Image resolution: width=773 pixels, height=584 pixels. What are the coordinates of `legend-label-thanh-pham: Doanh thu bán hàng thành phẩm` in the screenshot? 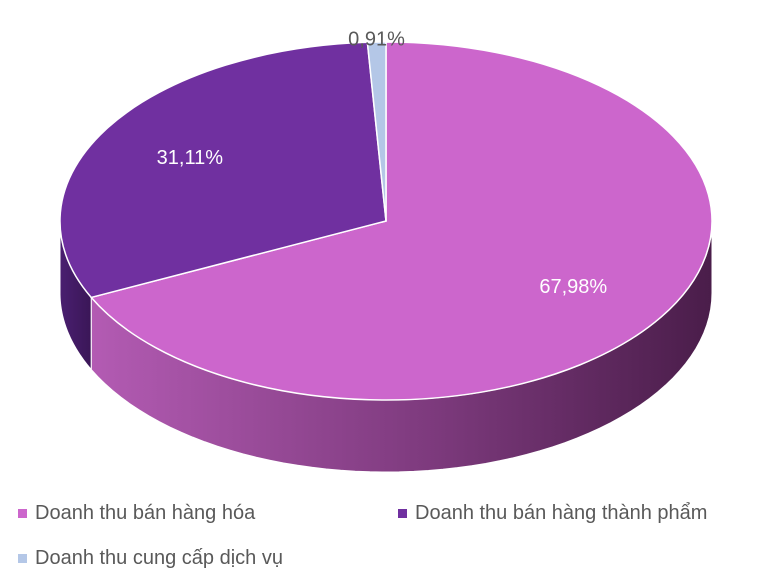 It's located at (561, 513).